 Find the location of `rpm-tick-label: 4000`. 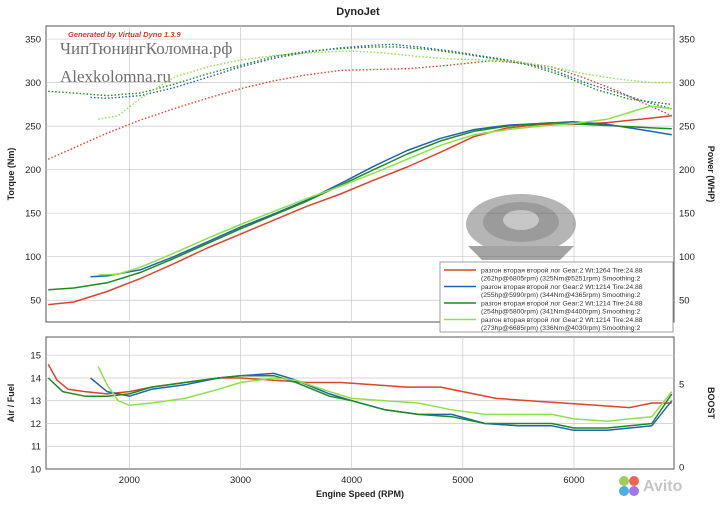

rpm-tick-label: 4000 is located at coordinates (351, 480).